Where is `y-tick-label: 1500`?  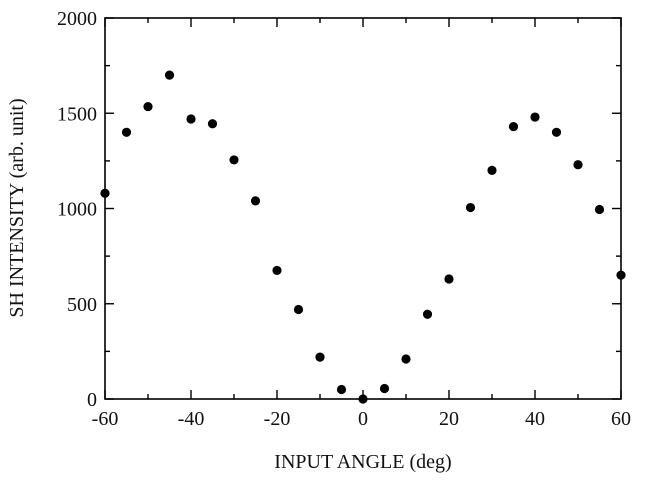 y-tick-label: 1500 is located at coordinates (77, 114).